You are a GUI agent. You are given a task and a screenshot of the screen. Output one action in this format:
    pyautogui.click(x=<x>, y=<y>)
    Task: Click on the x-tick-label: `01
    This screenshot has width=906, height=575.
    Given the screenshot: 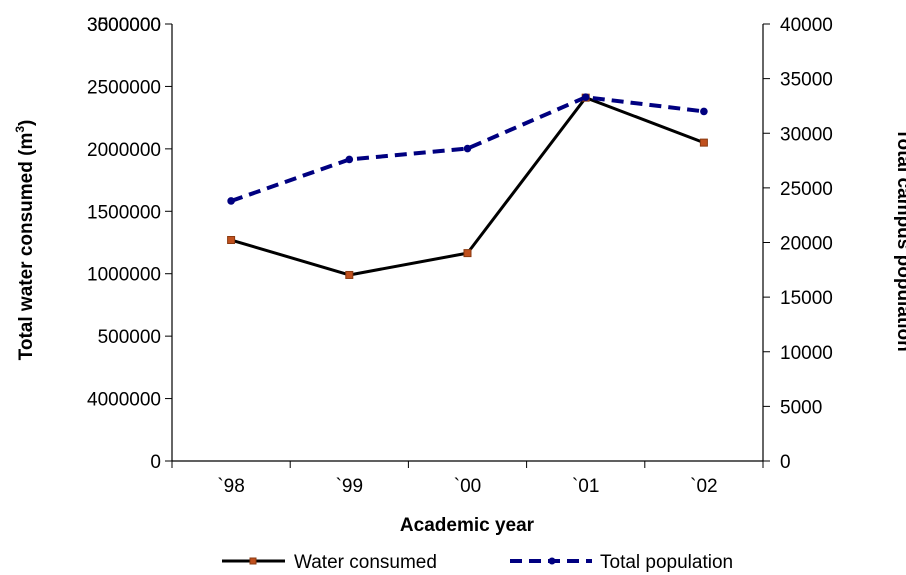 What is the action you would take?
    pyautogui.click(x=585, y=486)
    